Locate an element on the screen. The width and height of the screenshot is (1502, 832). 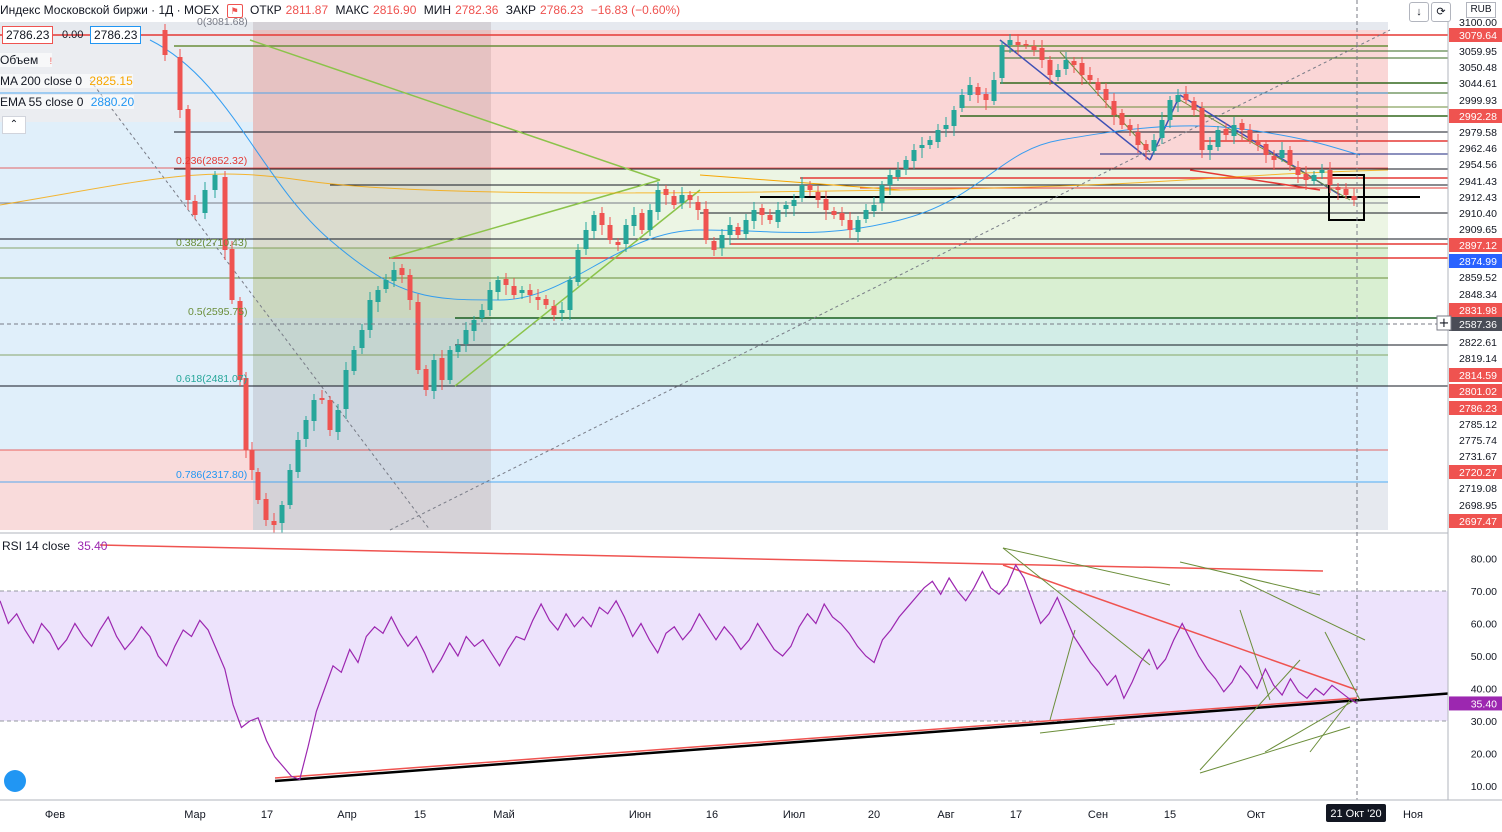
fib-level-label: 0.618(2481.07) is located at coordinates (211, 379).